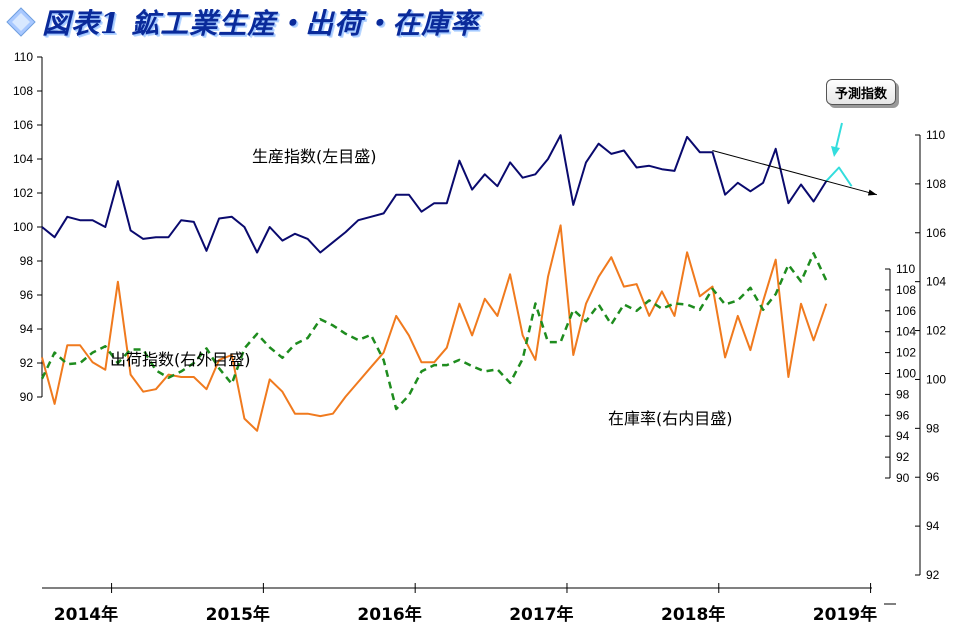 The width and height of the screenshot is (974, 638). I want to click on left-axis-tick-label: 96, so click(27, 295).